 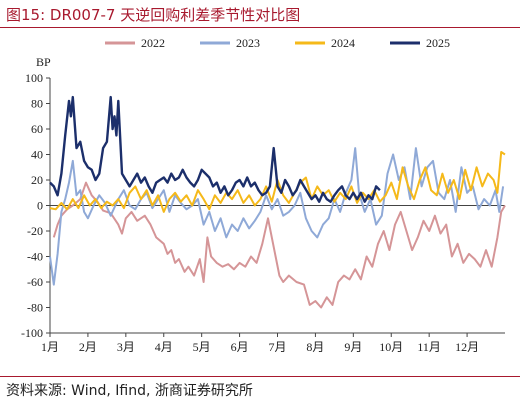 What do you see at coordinates (467, 347) in the screenshot?
I see `x-tick-label: 12月` at bounding box center [467, 347].